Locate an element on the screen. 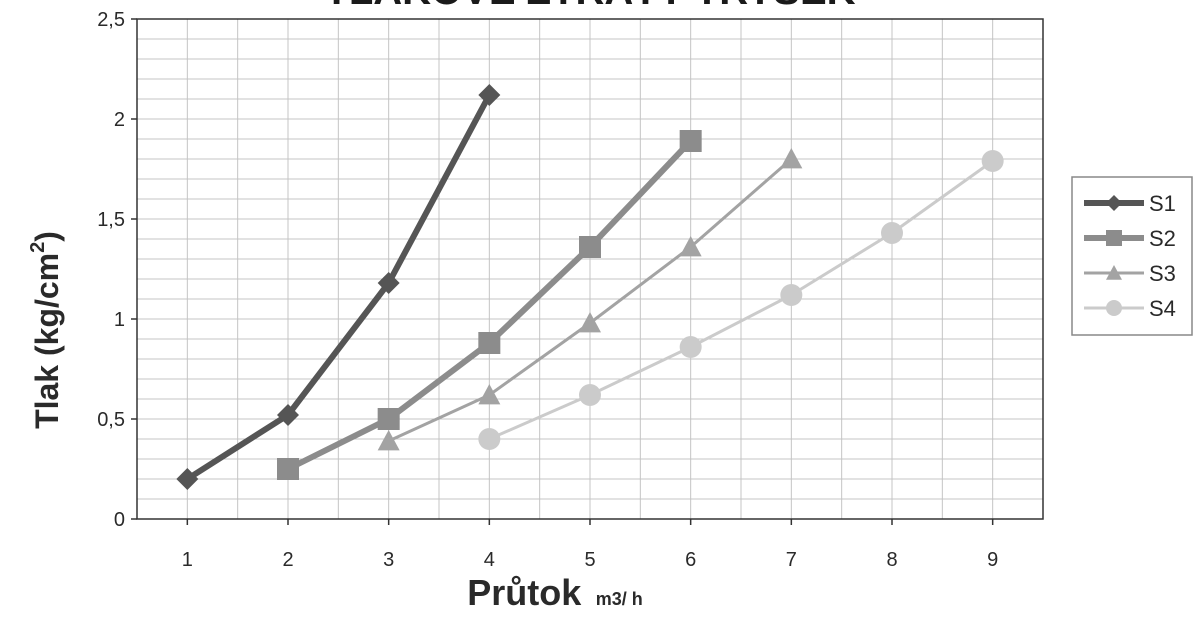 This screenshot has height=628, width=1197. y-tick-label: 1 is located at coordinates (119, 320).